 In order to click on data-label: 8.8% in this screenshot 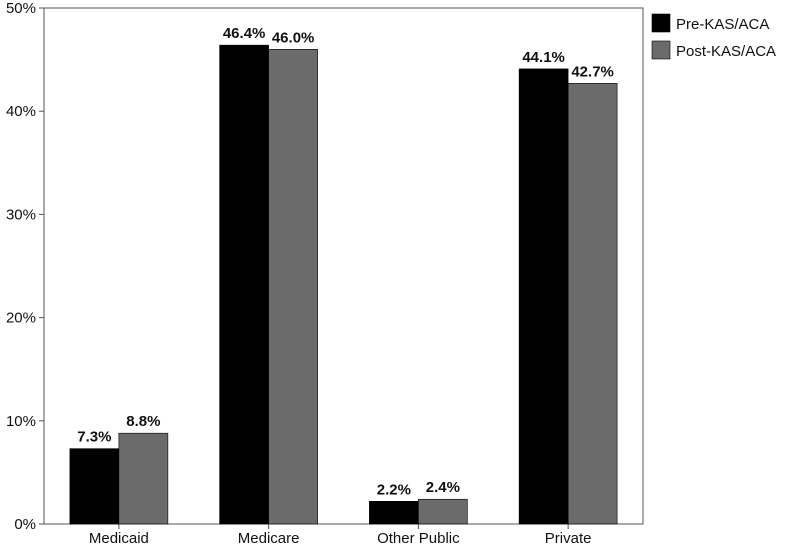, I will do `click(143, 421)`.